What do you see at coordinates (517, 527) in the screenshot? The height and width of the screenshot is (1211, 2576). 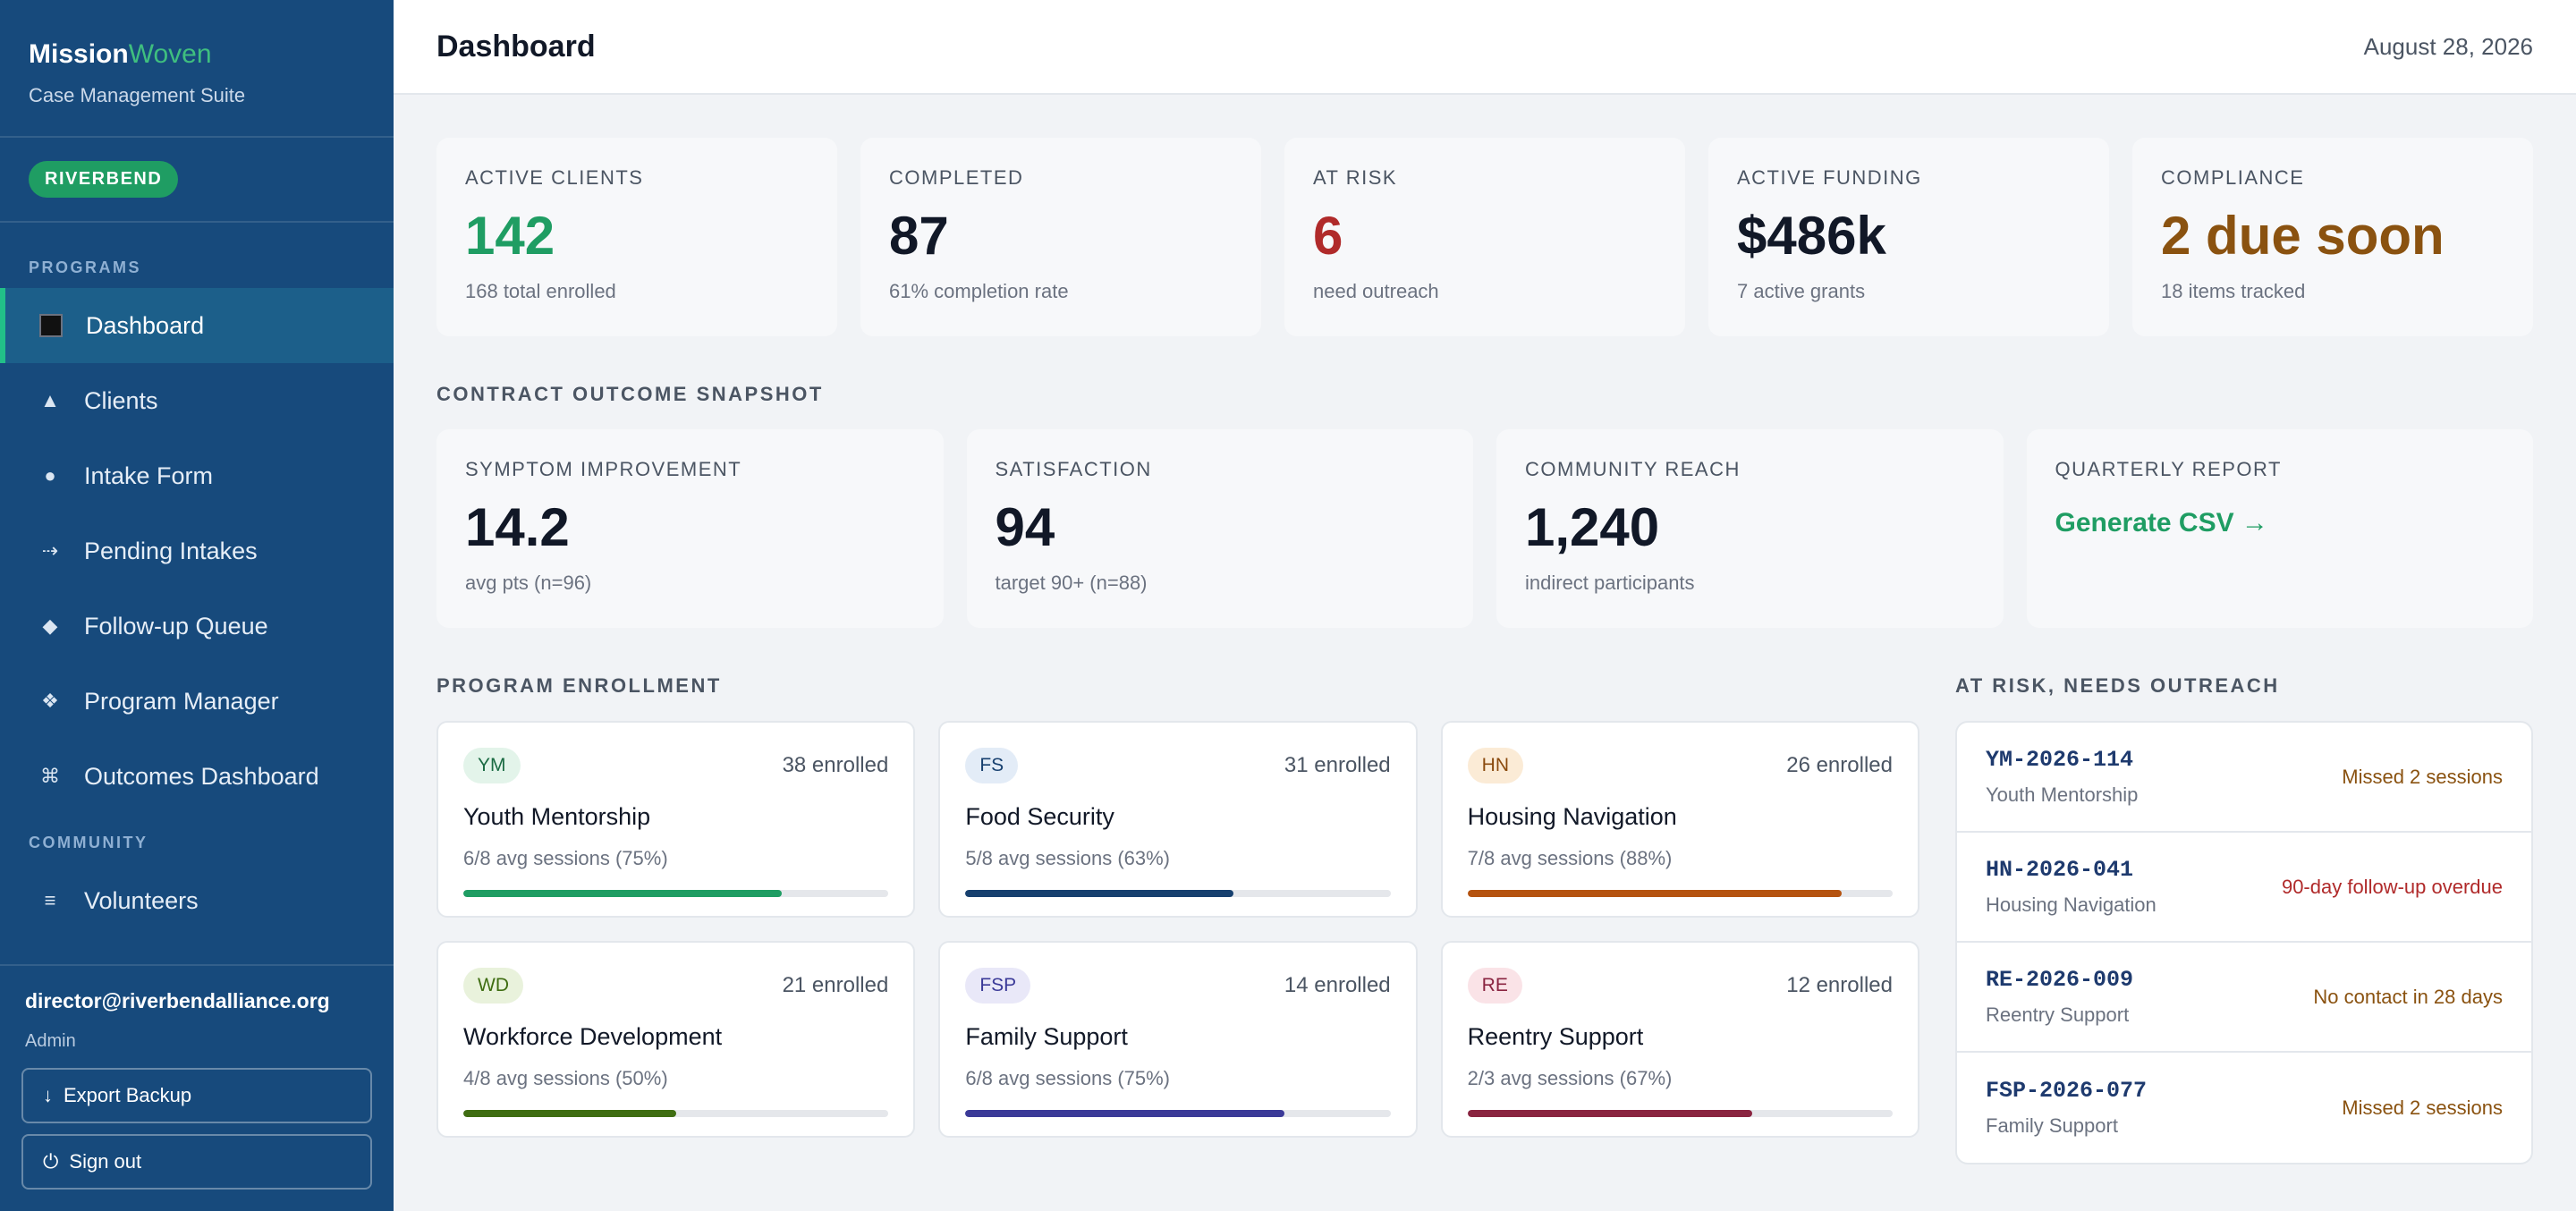 I see `outcome-value: 14.2` at bounding box center [517, 527].